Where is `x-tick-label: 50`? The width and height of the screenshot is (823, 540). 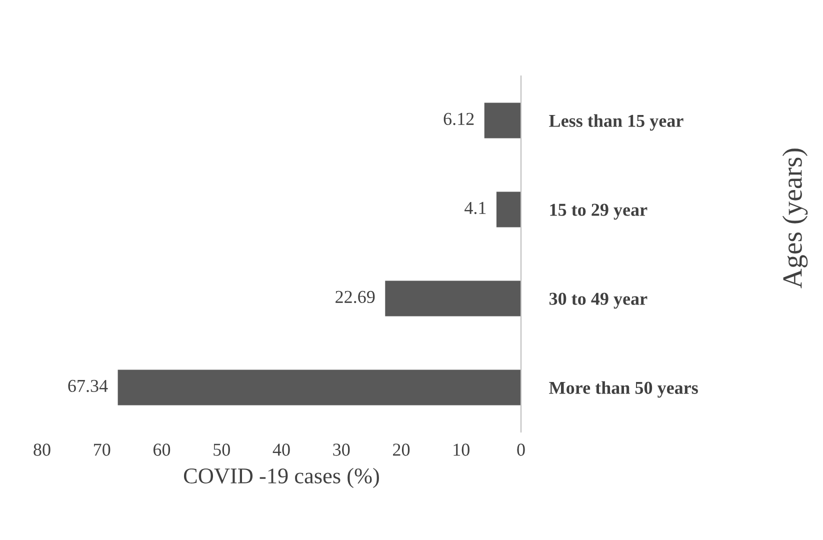 x-tick-label: 50 is located at coordinates (222, 450).